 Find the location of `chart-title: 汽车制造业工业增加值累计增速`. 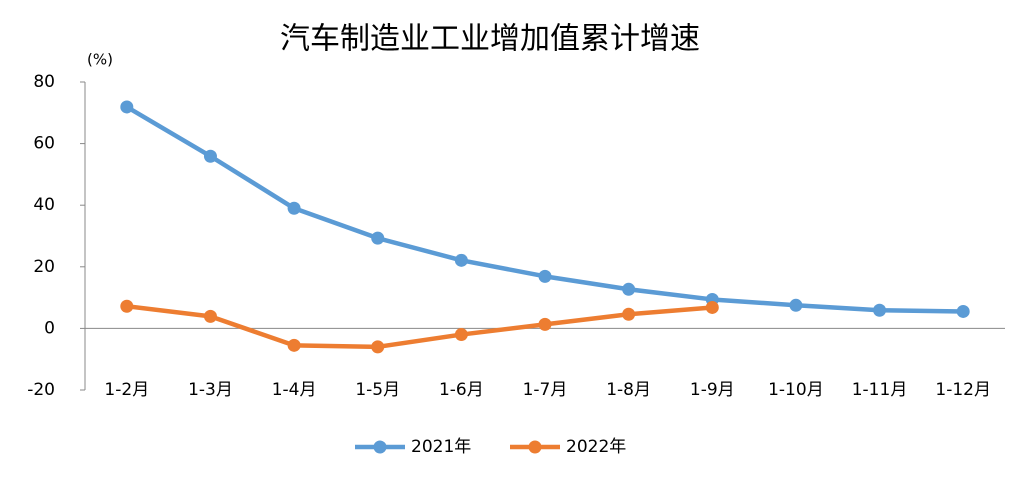

chart-title: 汽车制造业工业增加值累计增速 is located at coordinates (490, 39).